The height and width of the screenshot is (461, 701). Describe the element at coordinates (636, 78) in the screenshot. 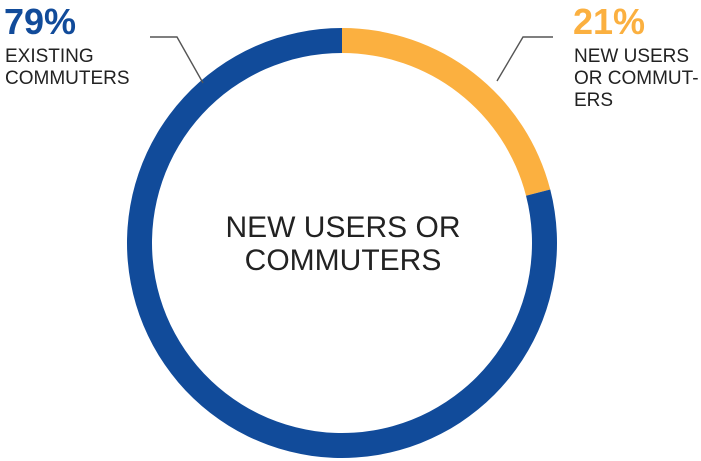

I see `slice-label-new-users-line-2: OR COMMUT-` at that location.